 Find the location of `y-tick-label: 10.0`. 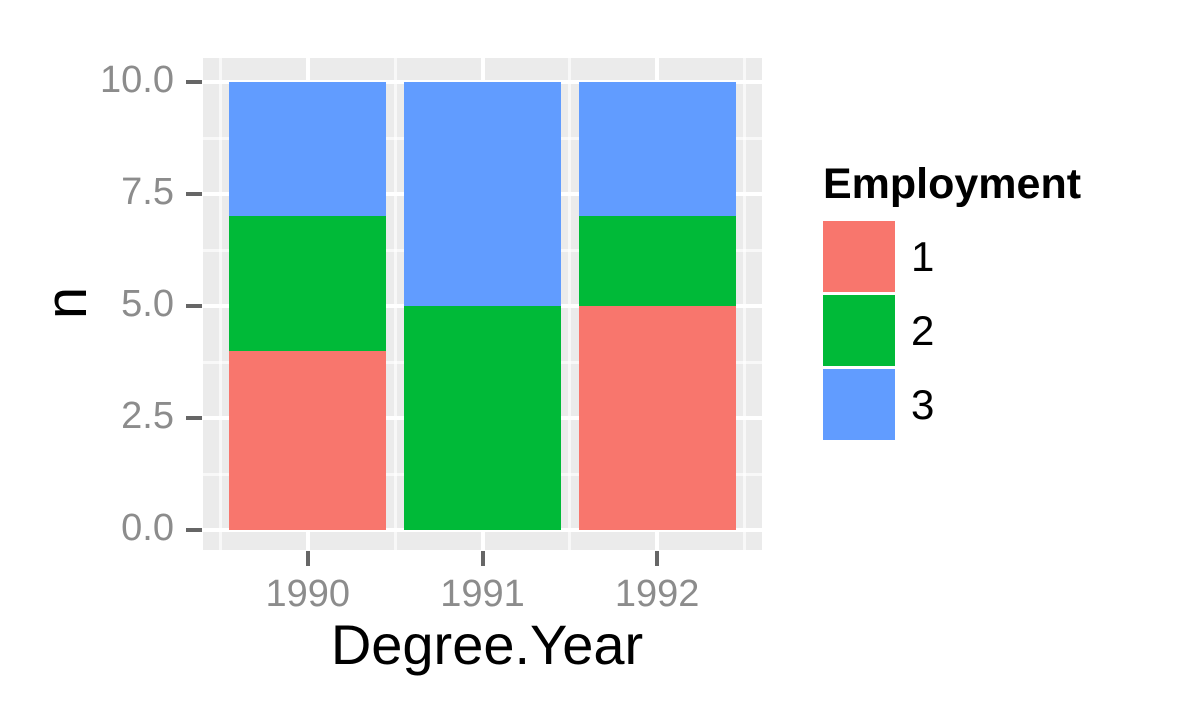

y-tick-label: 10.0 is located at coordinates (137, 80).